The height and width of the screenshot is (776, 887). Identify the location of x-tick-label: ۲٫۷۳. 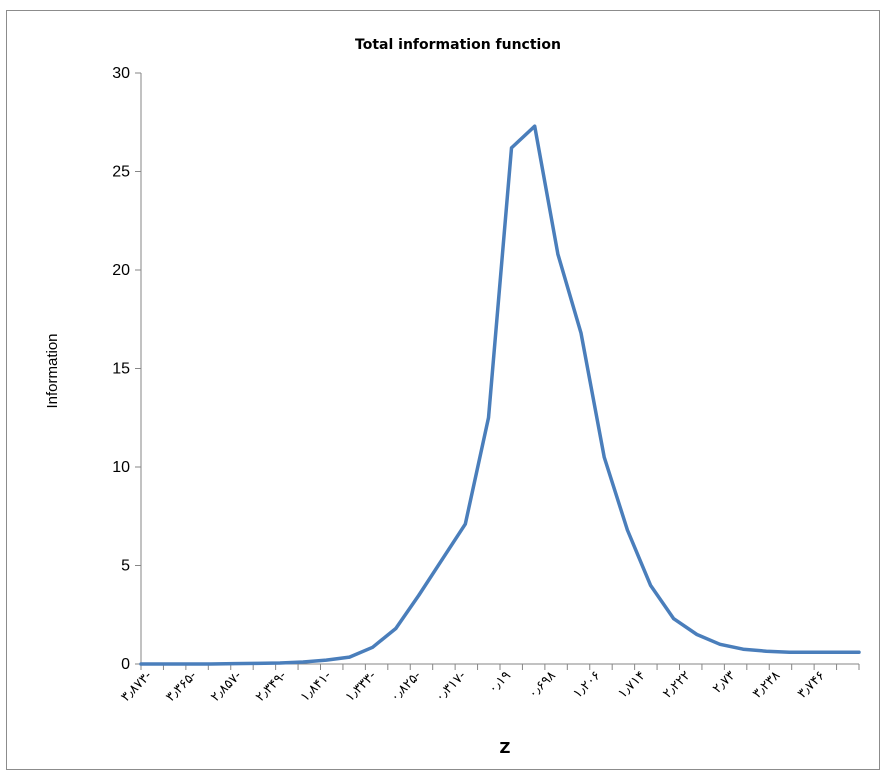
(724, 682).